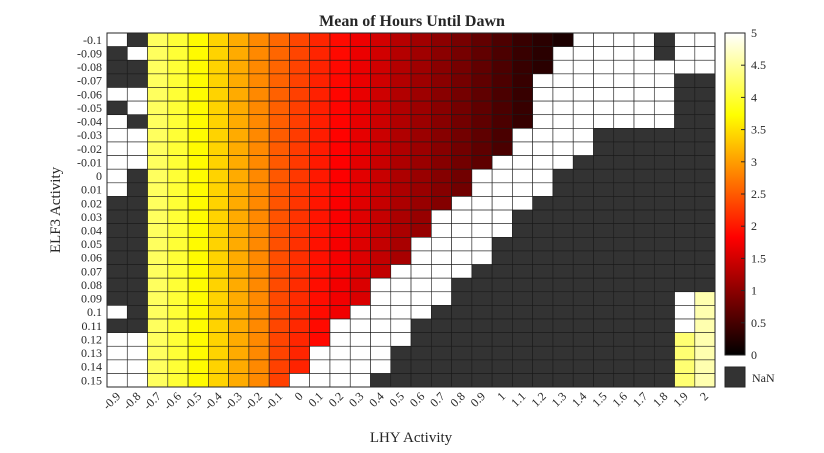 This screenshot has height=453, width=824. I want to click on colorbar-tick-label: 0.5, so click(758, 323).